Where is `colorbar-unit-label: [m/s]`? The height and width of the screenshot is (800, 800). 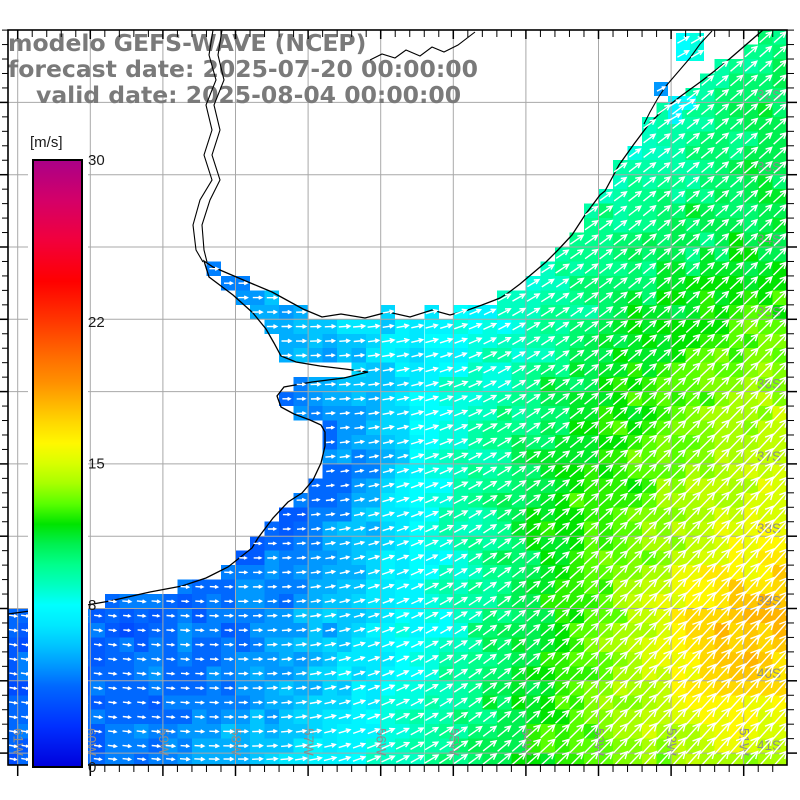
colorbar-unit-label: [m/s] is located at coordinates (46, 142).